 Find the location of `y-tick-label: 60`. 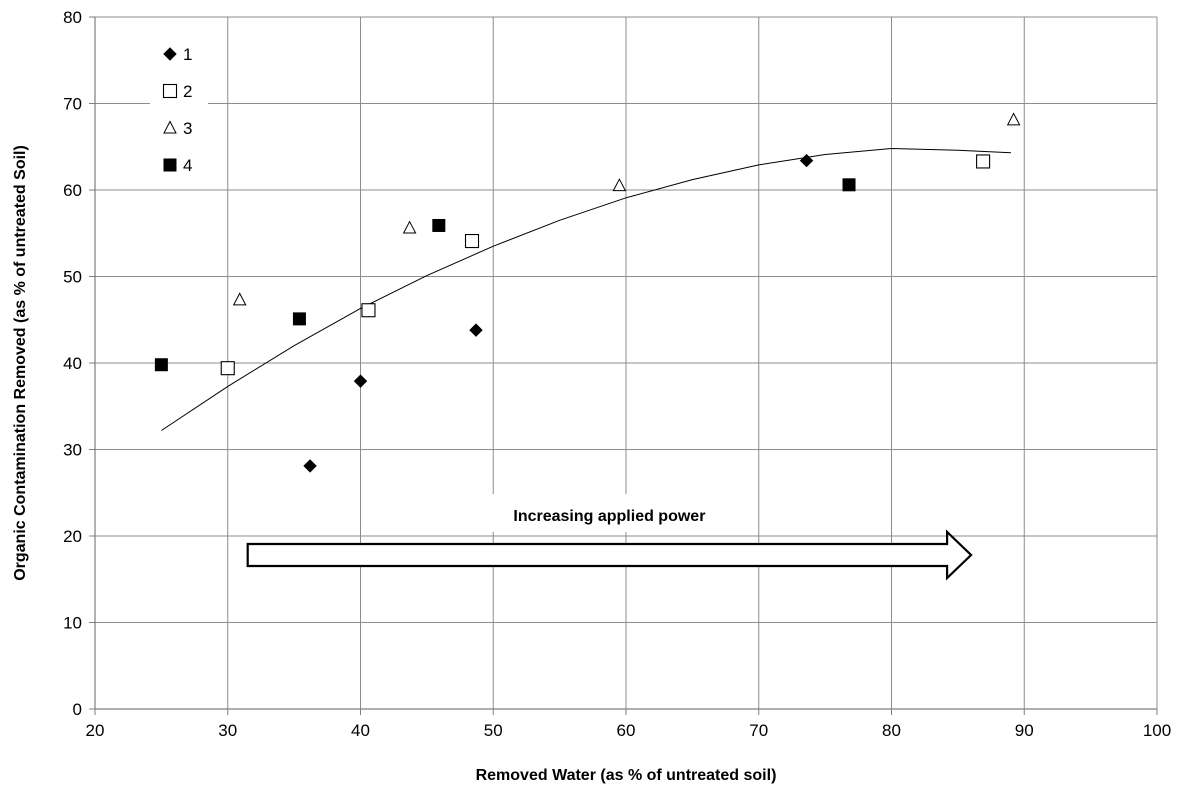

y-tick-label: 60 is located at coordinates (72, 190).